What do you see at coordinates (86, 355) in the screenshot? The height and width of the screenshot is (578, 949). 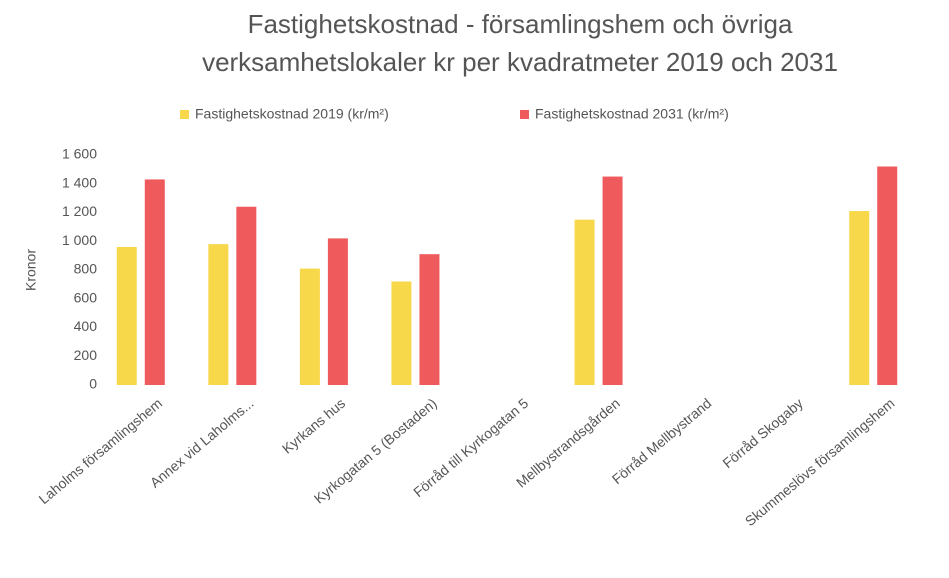 I see `y-tick-label: 200` at bounding box center [86, 355].